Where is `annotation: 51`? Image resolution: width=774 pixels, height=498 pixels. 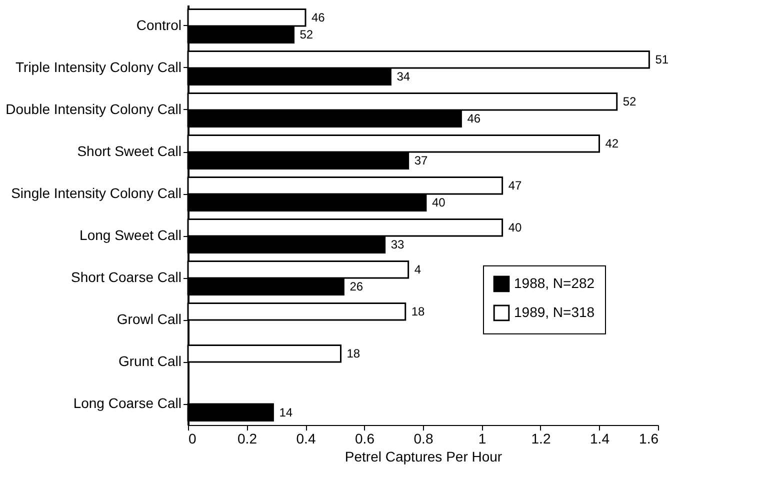
annotation: 51 is located at coordinates (662, 59).